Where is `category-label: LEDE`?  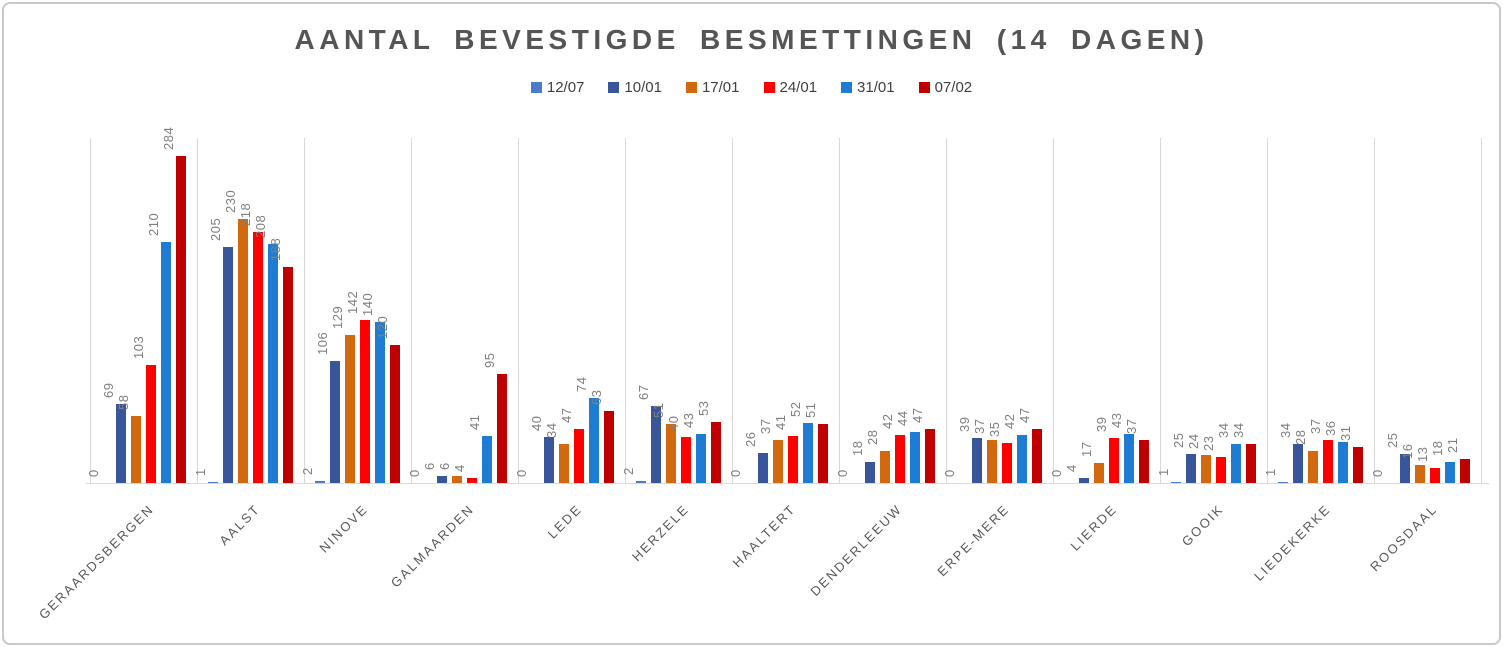 category-label: LEDE is located at coordinates (564, 521).